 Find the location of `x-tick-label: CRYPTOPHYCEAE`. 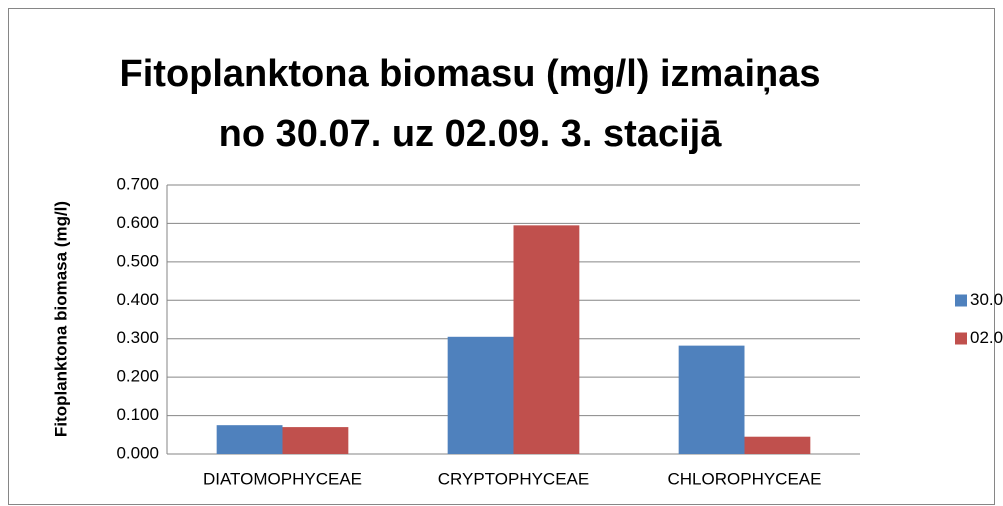

x-tick-label: CRYPTOPHYCEAE is located at coordinates (513, 478).